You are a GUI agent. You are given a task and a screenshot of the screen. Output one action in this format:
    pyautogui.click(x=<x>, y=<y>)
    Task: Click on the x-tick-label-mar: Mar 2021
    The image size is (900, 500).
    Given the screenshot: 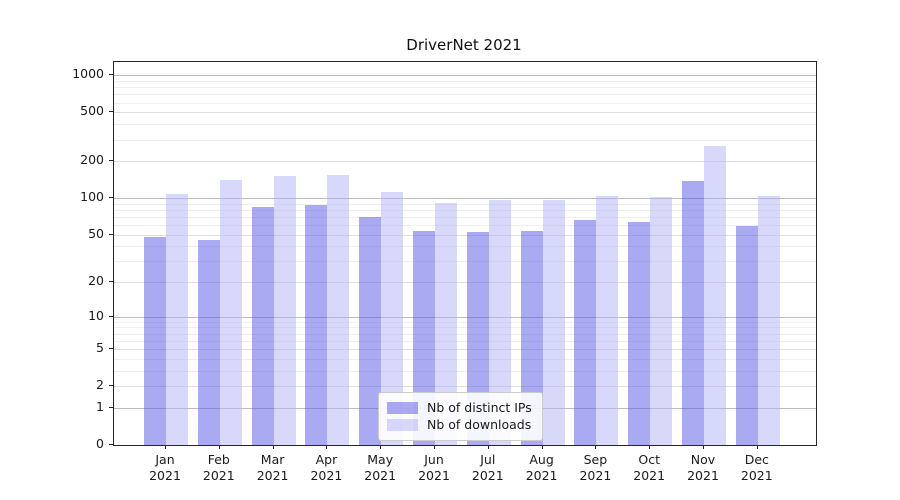 What is the action you would take?
    pyautogui.click(x=272, y=467)
    